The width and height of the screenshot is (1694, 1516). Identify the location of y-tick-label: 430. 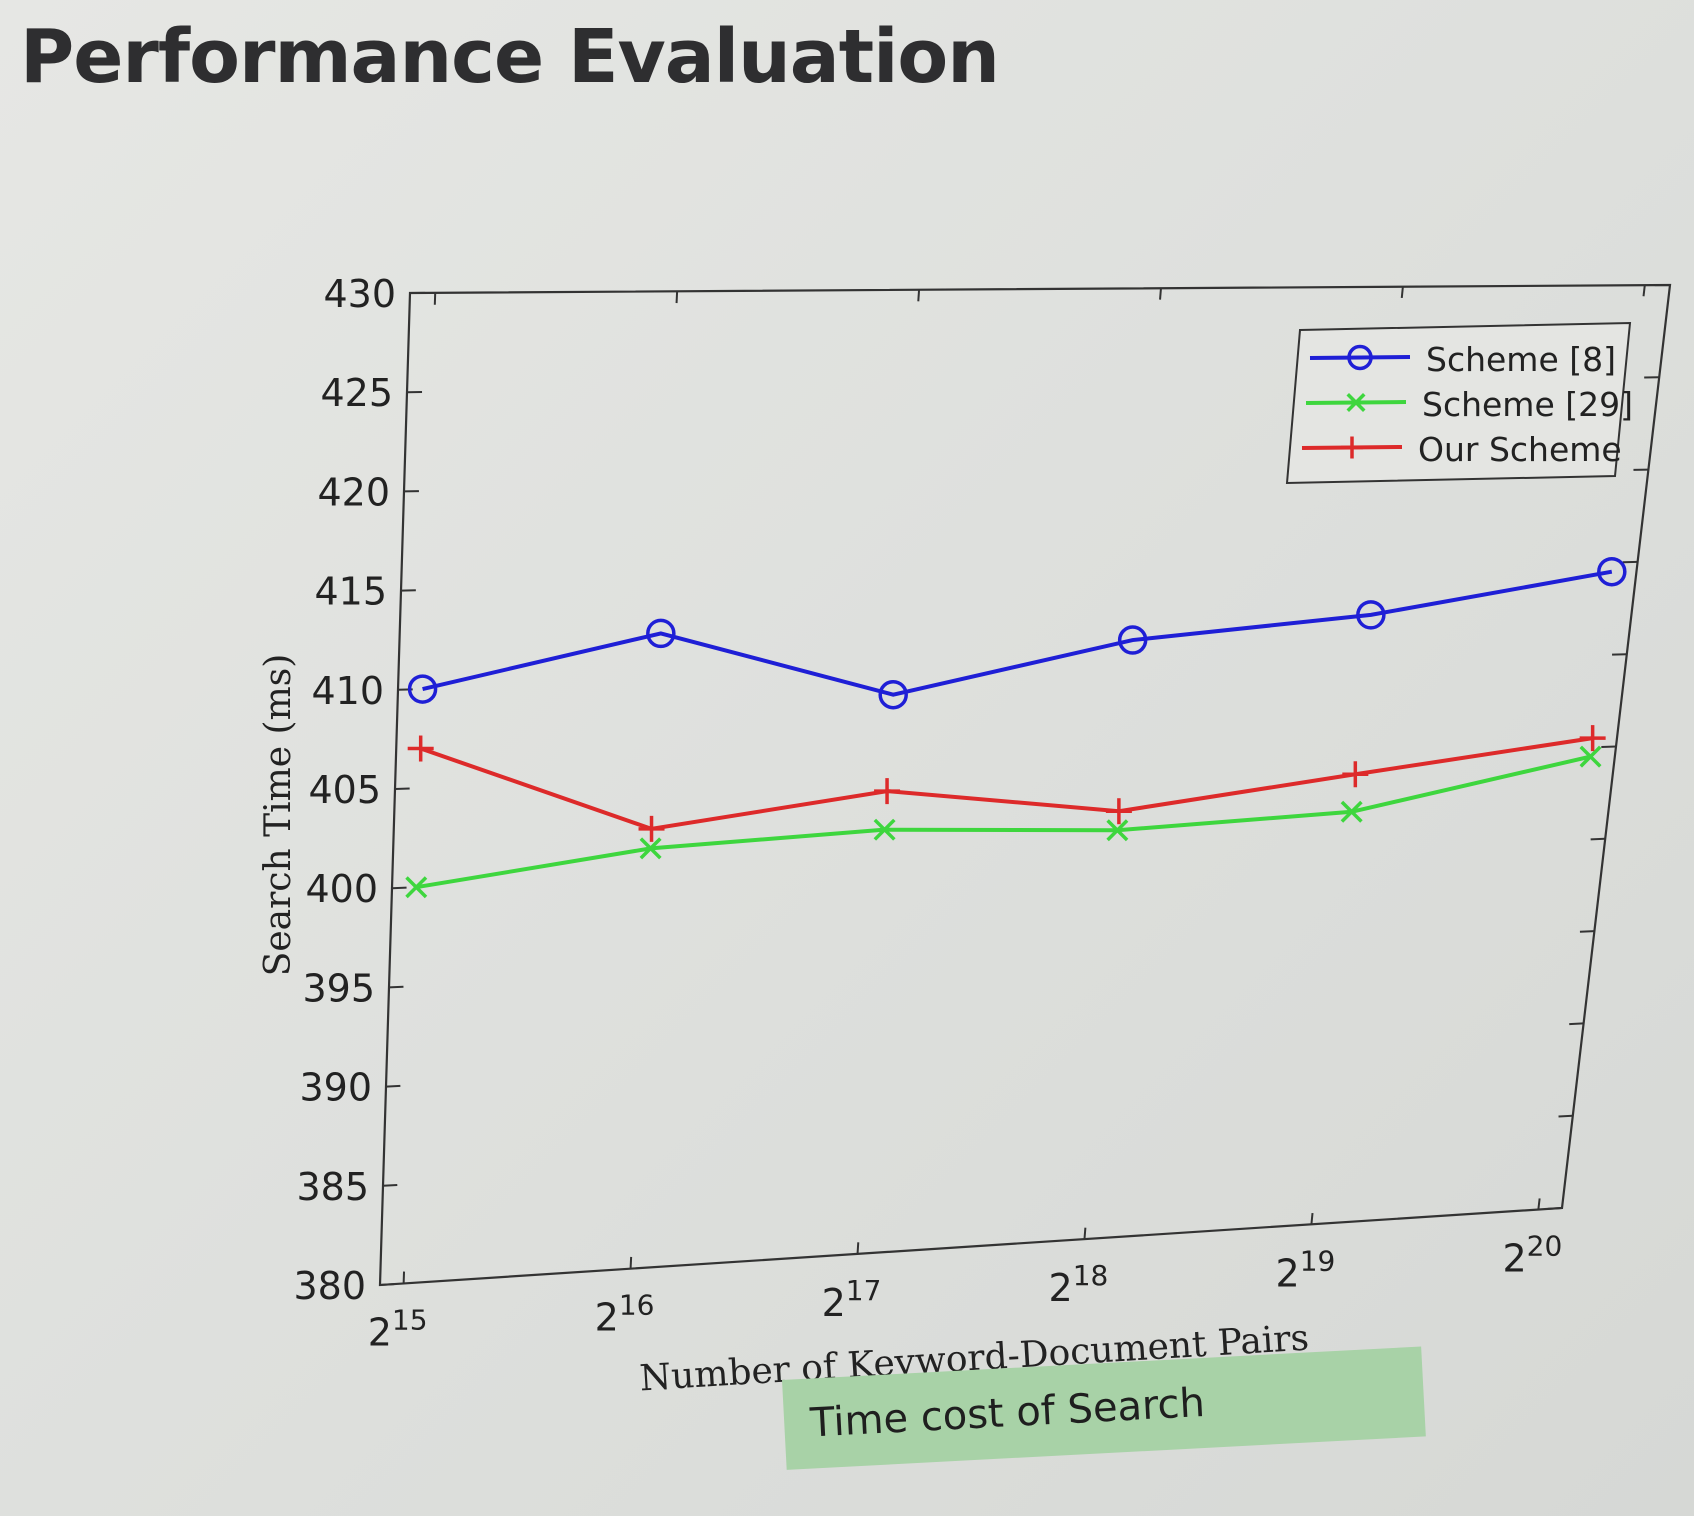
(359, 294).